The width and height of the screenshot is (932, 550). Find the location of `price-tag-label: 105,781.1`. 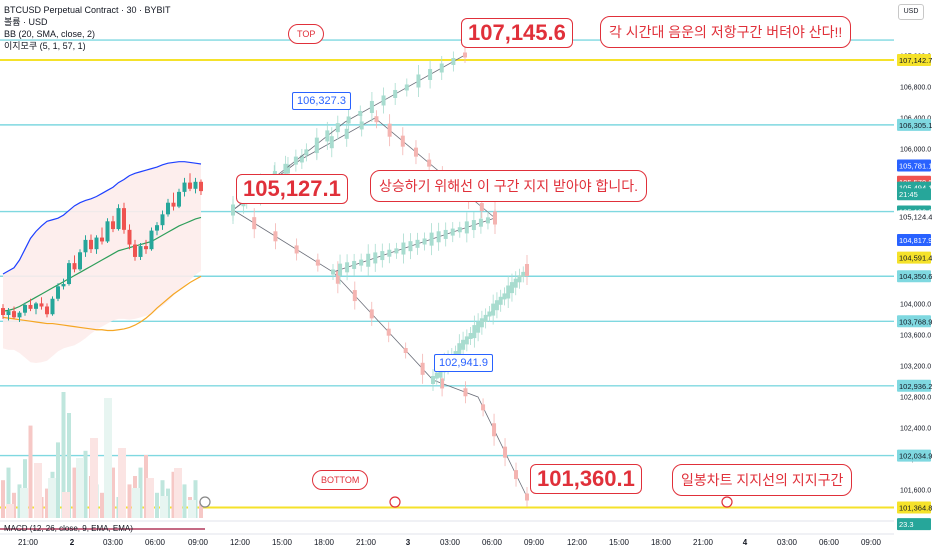

price-tag-label: 105,781.1 is located at coordinates (915, 165).